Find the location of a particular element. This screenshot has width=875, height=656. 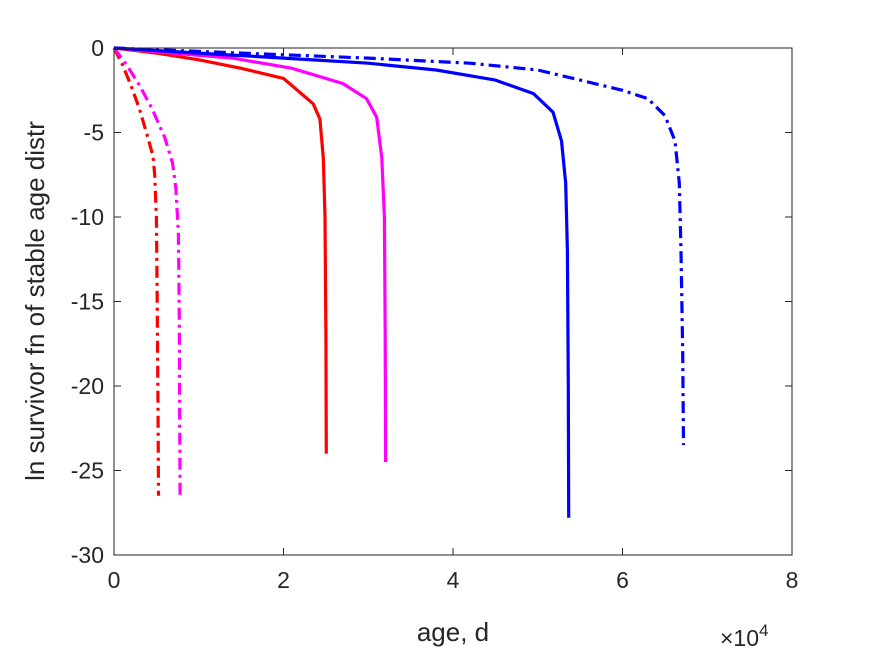

x-tick-label: 0 is located at coordinates (114, 580).